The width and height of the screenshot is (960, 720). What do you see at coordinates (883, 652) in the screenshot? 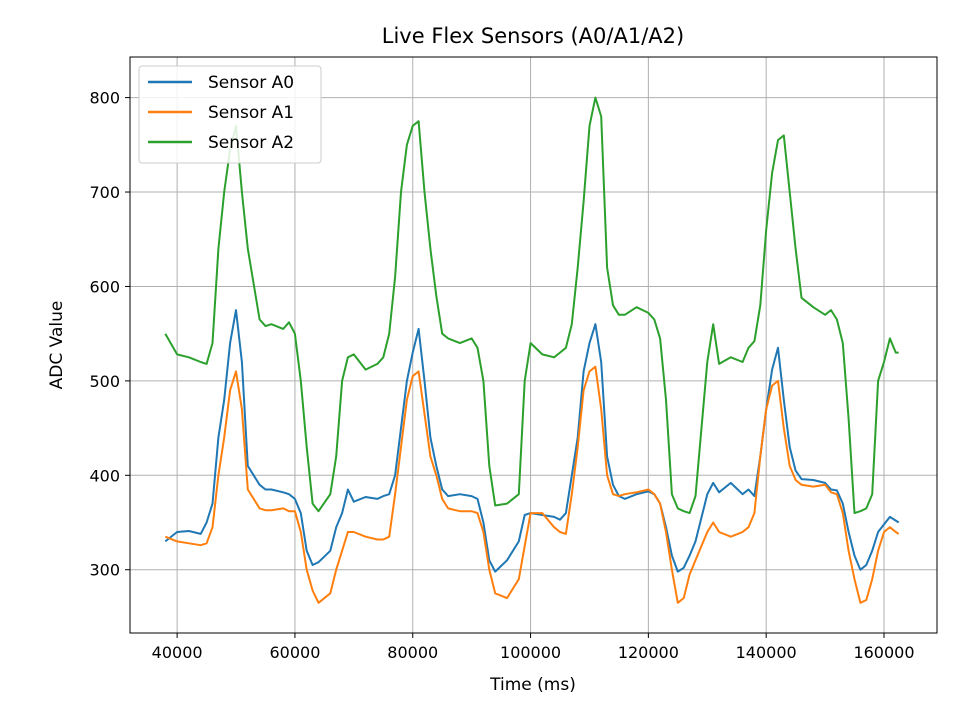
I see `x-tick-label: 160000` at bounding box center [883, 652].